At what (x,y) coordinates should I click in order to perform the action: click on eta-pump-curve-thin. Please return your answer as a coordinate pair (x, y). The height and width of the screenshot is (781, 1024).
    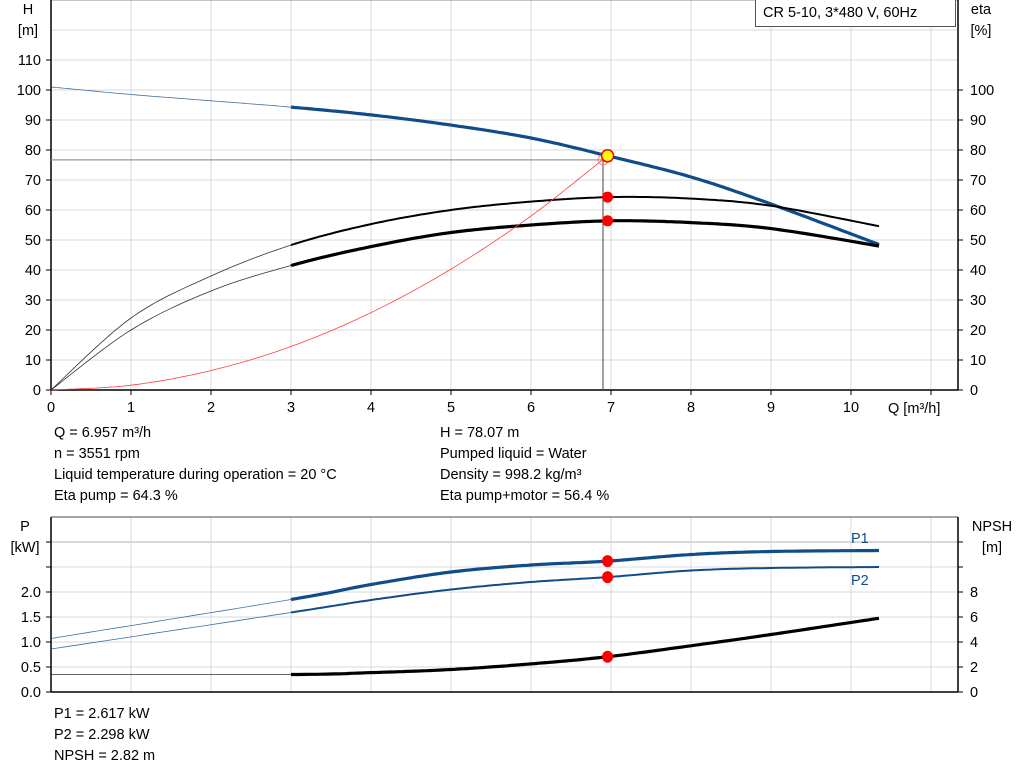
    Looking at the image, I should click on (171, 317).